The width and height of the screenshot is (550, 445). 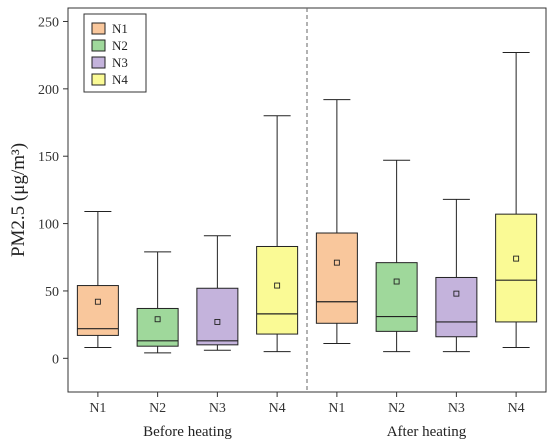 I want to click on legend-label: N4, so click(x=120, y=79).